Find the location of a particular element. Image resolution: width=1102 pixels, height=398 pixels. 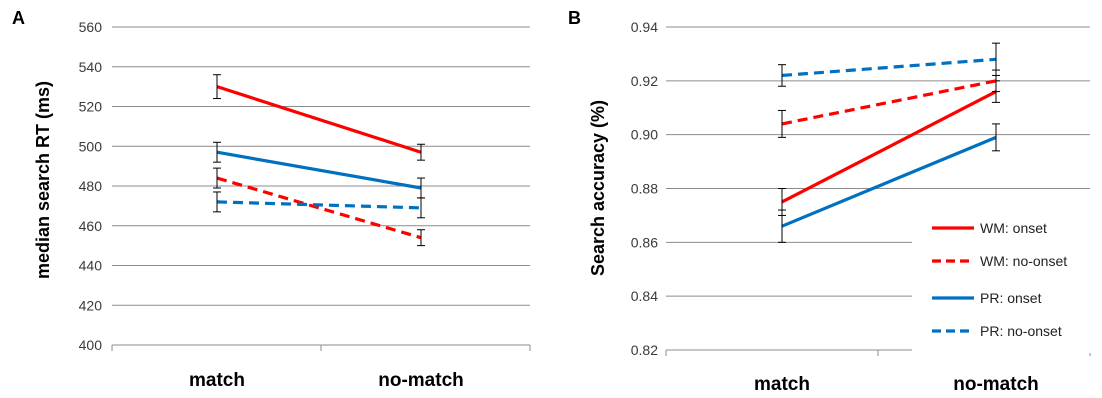

panel-b-series-line-wm-onset is located at coordinates (889, 147).